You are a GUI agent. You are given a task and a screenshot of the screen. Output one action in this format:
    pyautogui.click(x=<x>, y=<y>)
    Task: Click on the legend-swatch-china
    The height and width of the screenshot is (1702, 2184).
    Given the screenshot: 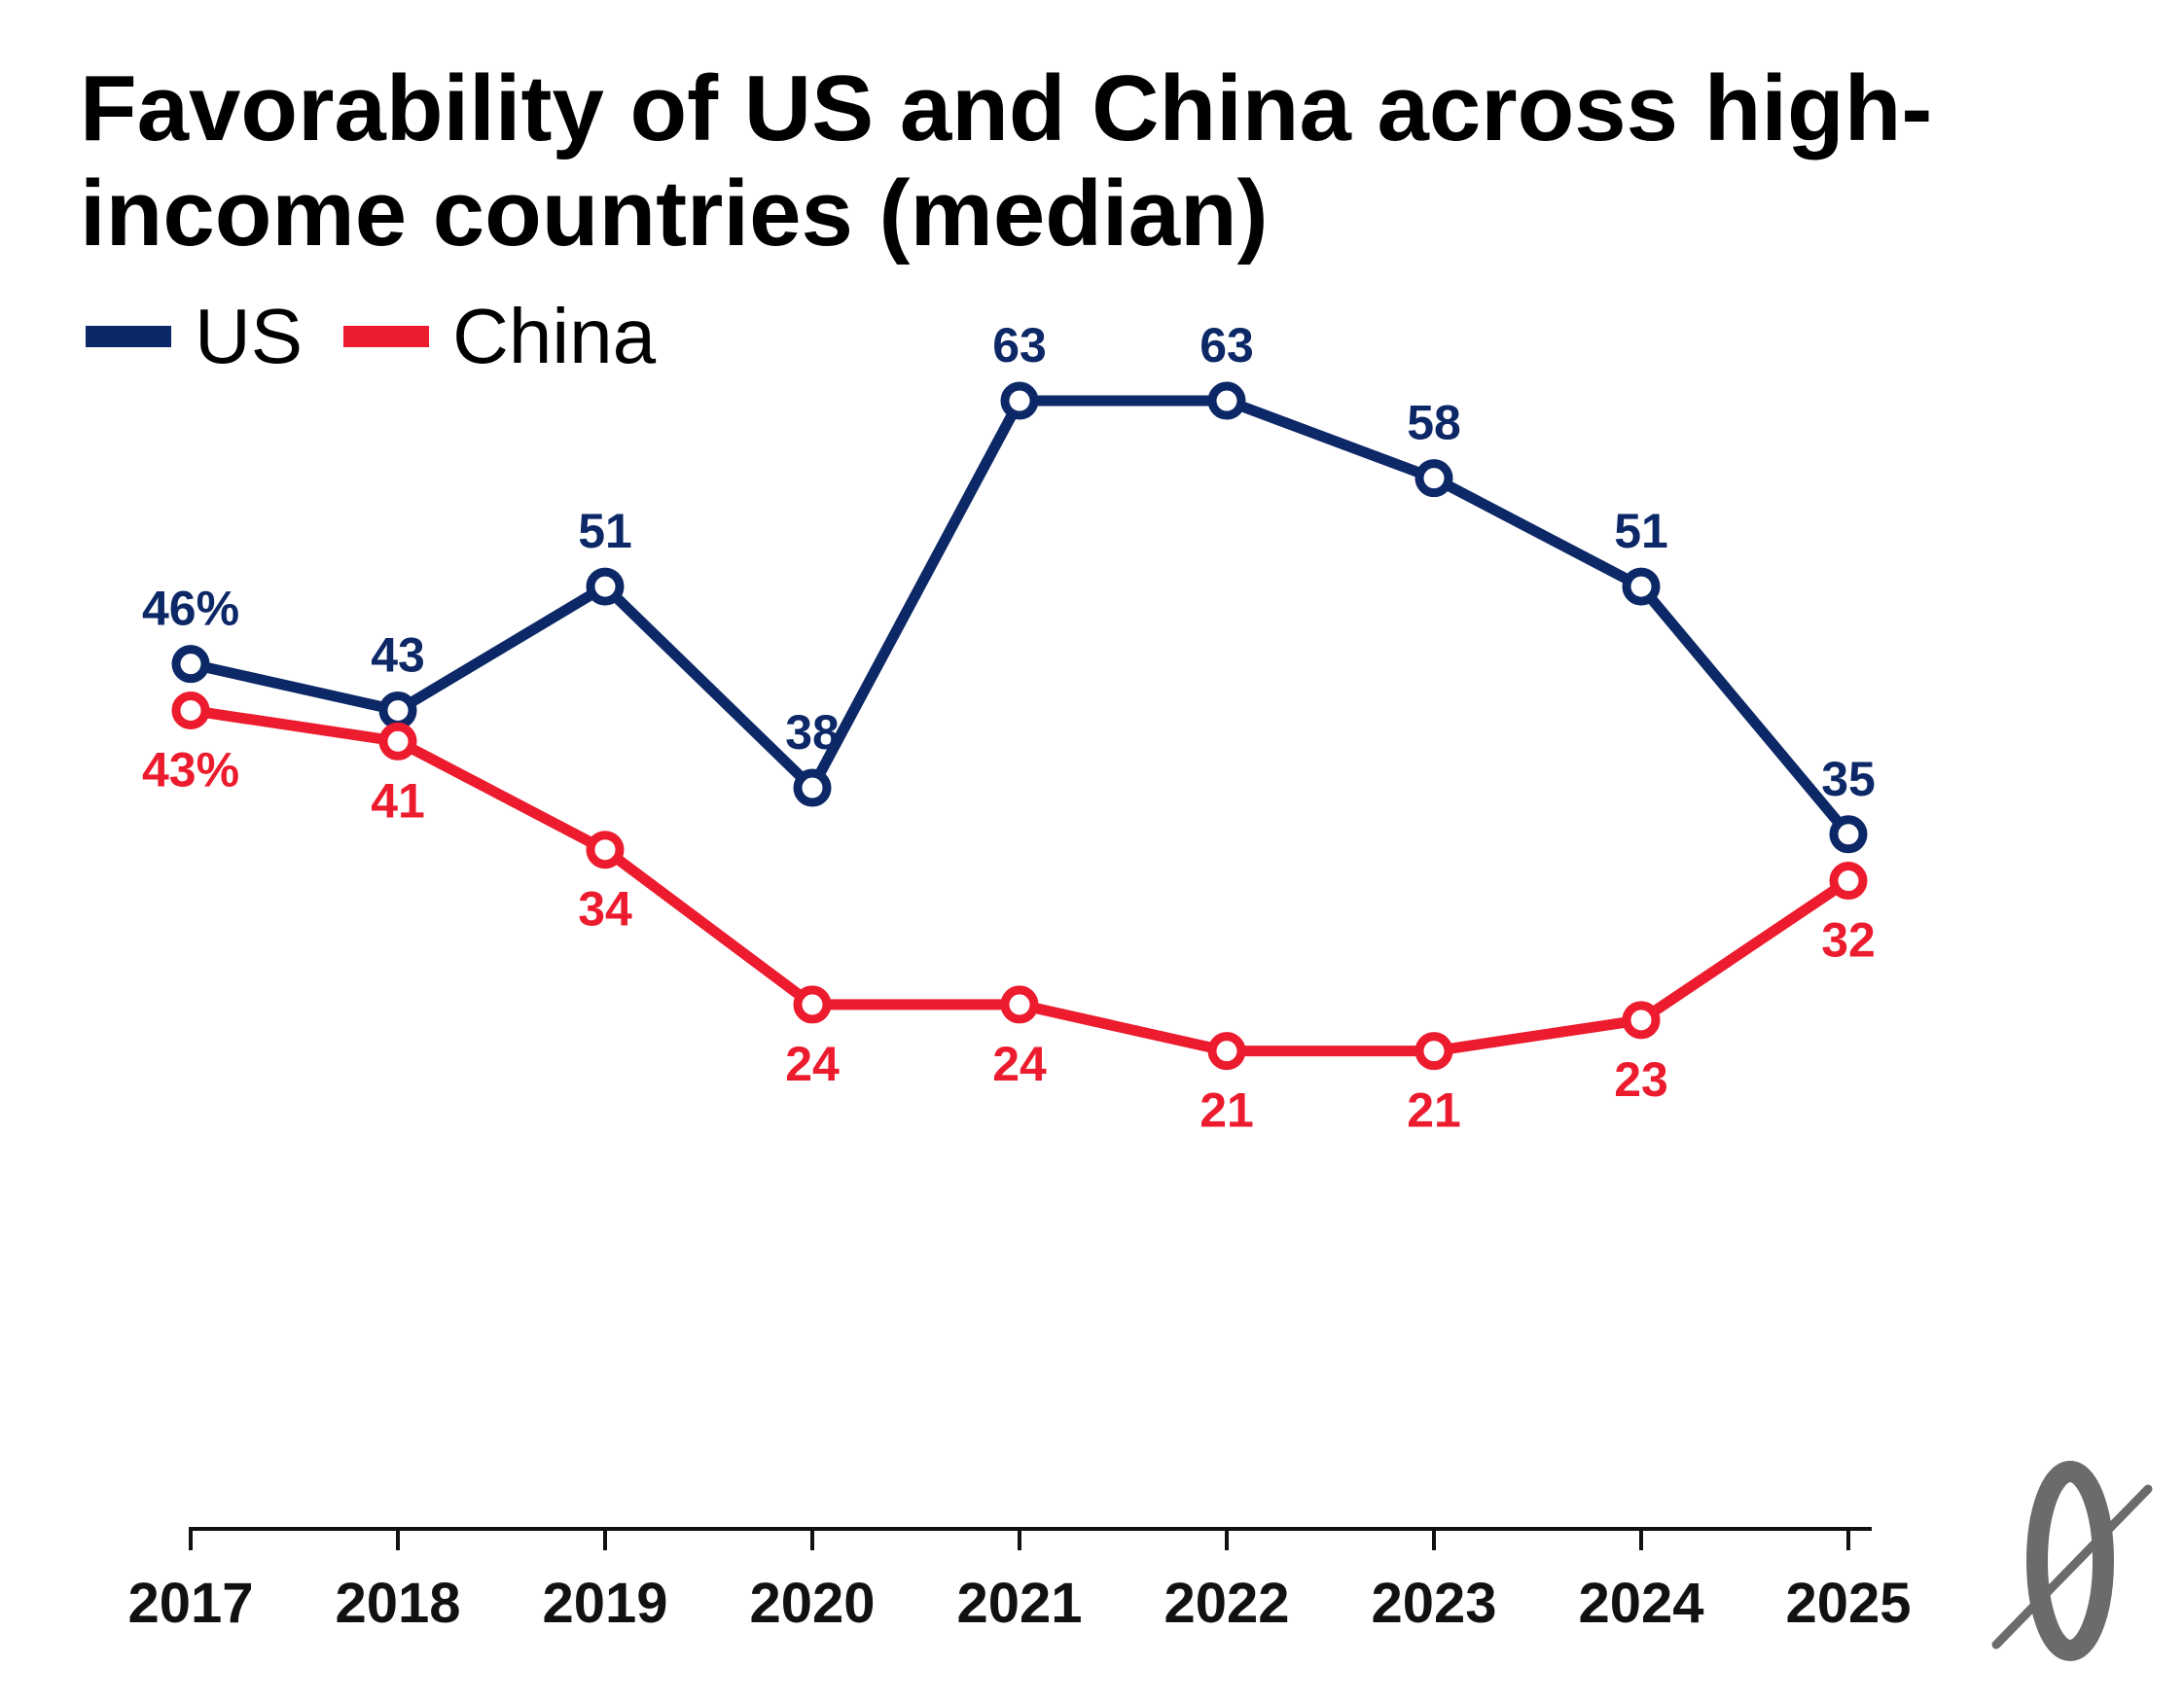 What is the action you would take?
    pyautogui.click(x=386, y=336)
    